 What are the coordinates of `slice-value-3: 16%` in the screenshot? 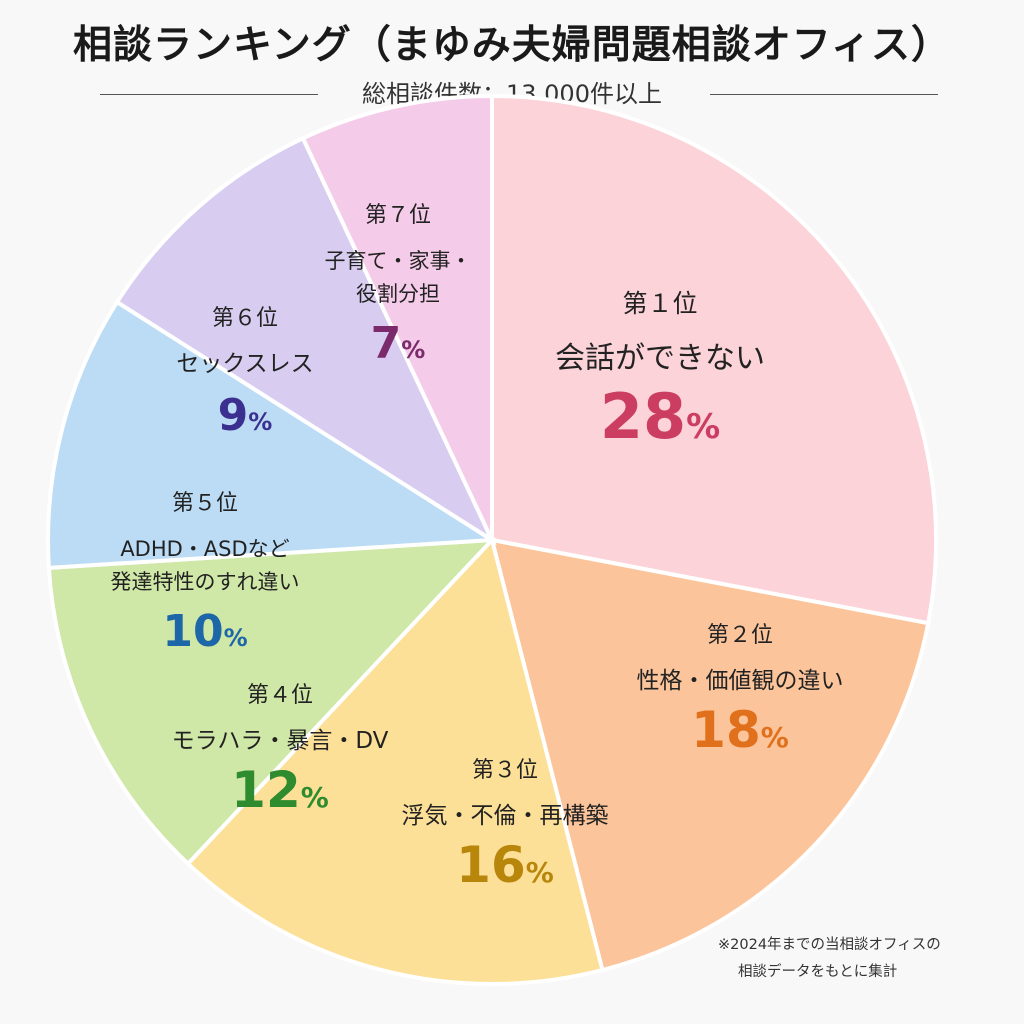 It's located at (505, 865).